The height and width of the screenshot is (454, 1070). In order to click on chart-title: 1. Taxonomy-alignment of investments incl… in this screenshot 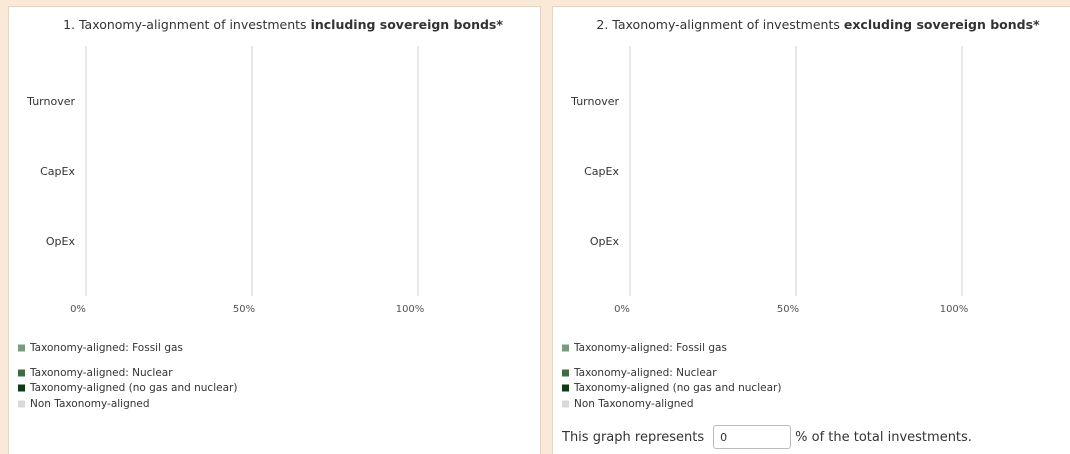, I will do `click(283, 24)`.